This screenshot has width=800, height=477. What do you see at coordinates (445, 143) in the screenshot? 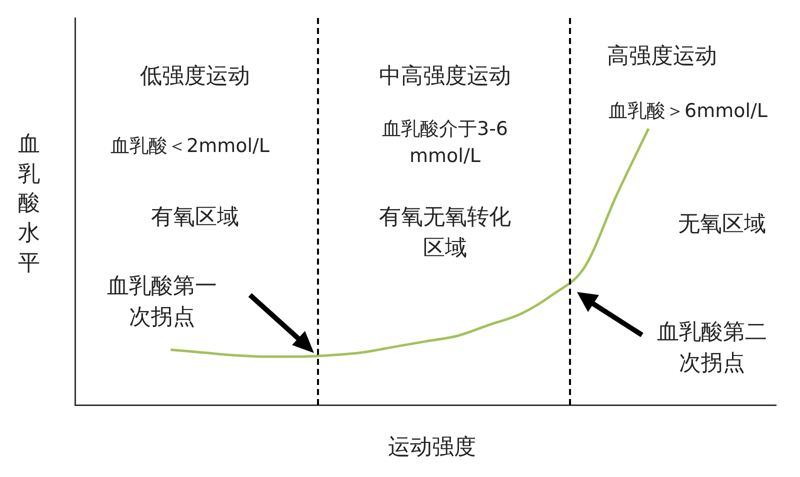
I see `annotation: 血乳酸介于3-6 mmol/L` at bounding box center [445, 143].